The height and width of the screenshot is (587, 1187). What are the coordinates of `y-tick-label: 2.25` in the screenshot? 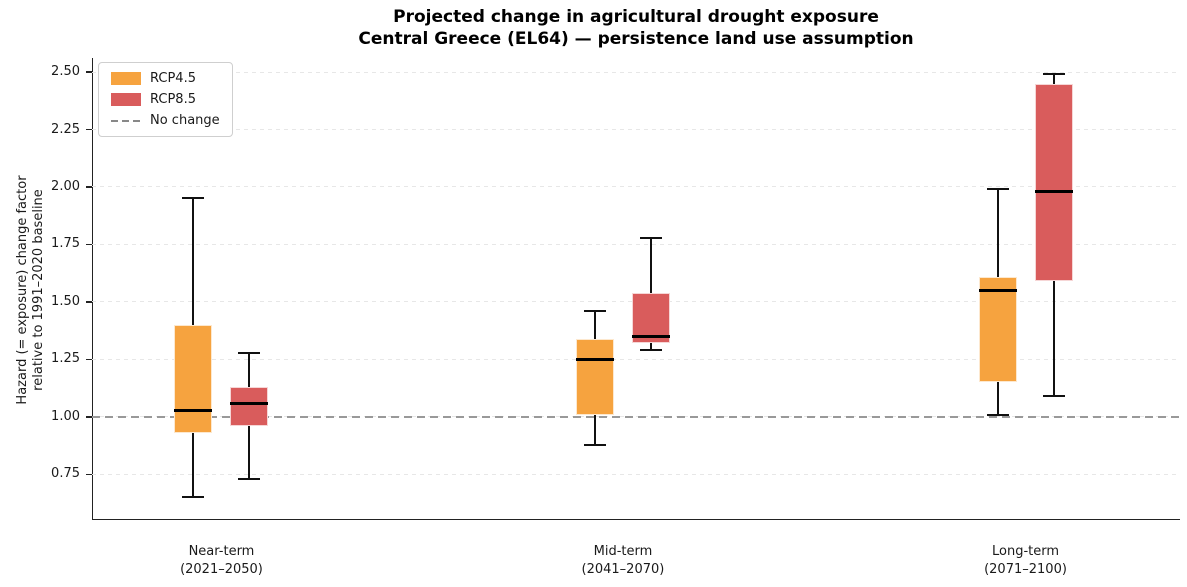 It's located at (65, 129).